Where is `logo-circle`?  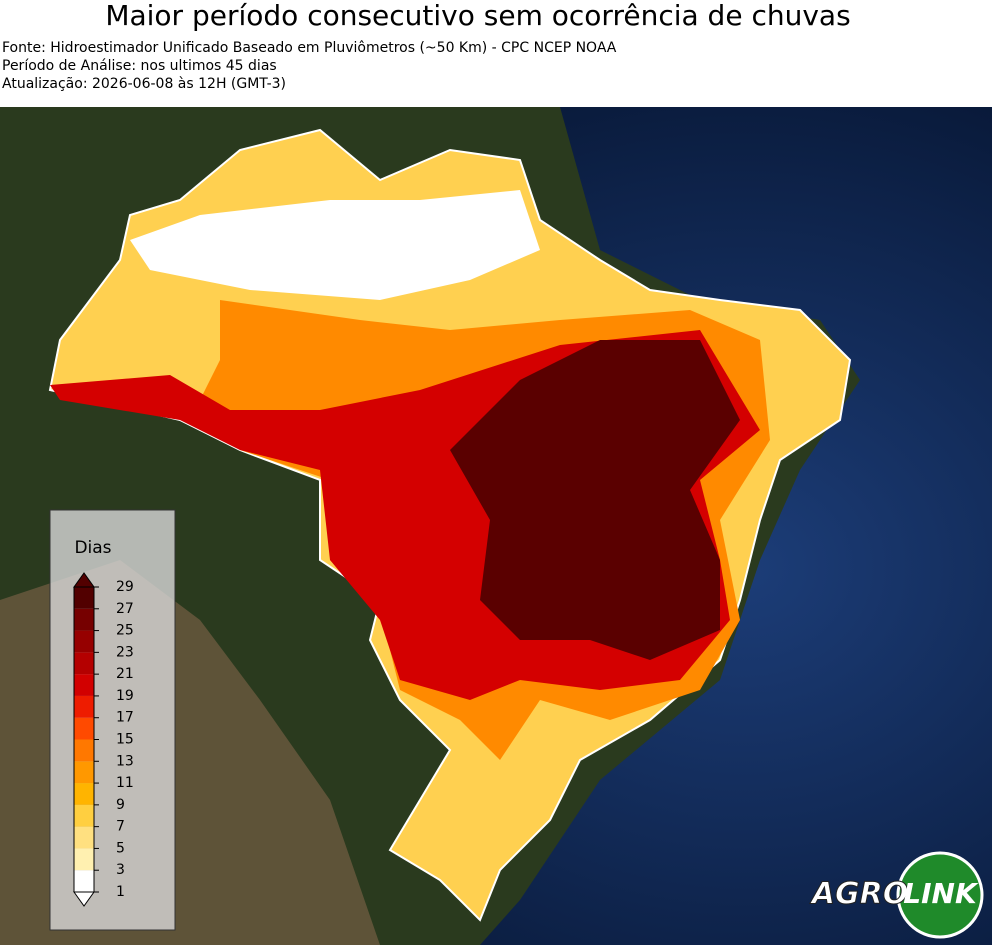 logo-circle is located at coordinates (940, 895).